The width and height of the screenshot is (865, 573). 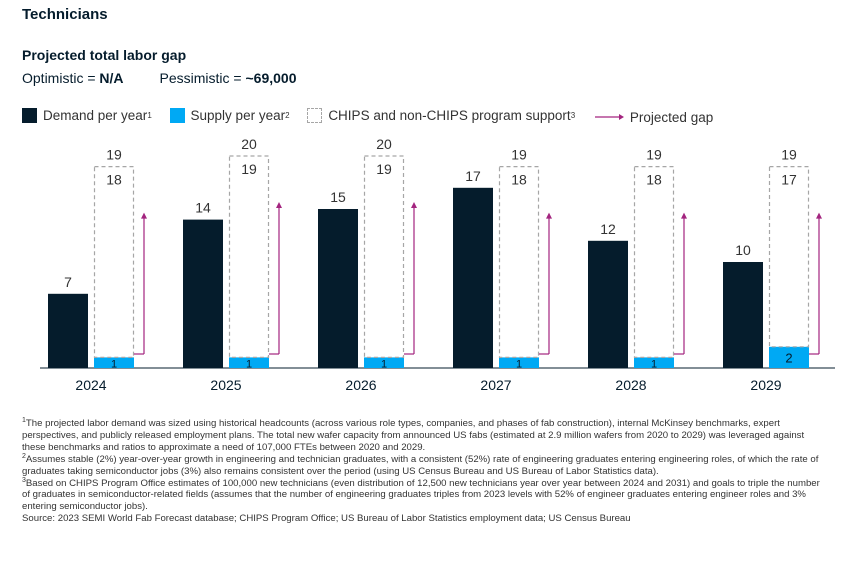 I want to click on year-label-2025: 2025, so click(x=225, y=385).